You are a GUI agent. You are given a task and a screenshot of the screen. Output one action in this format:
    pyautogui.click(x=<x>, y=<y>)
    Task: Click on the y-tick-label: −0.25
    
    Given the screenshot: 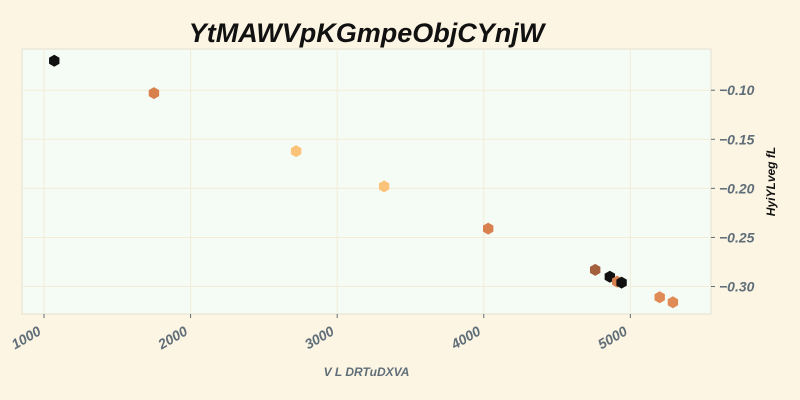 What is the action you would take?
    pyautogui.click(x=737, y=237)
    